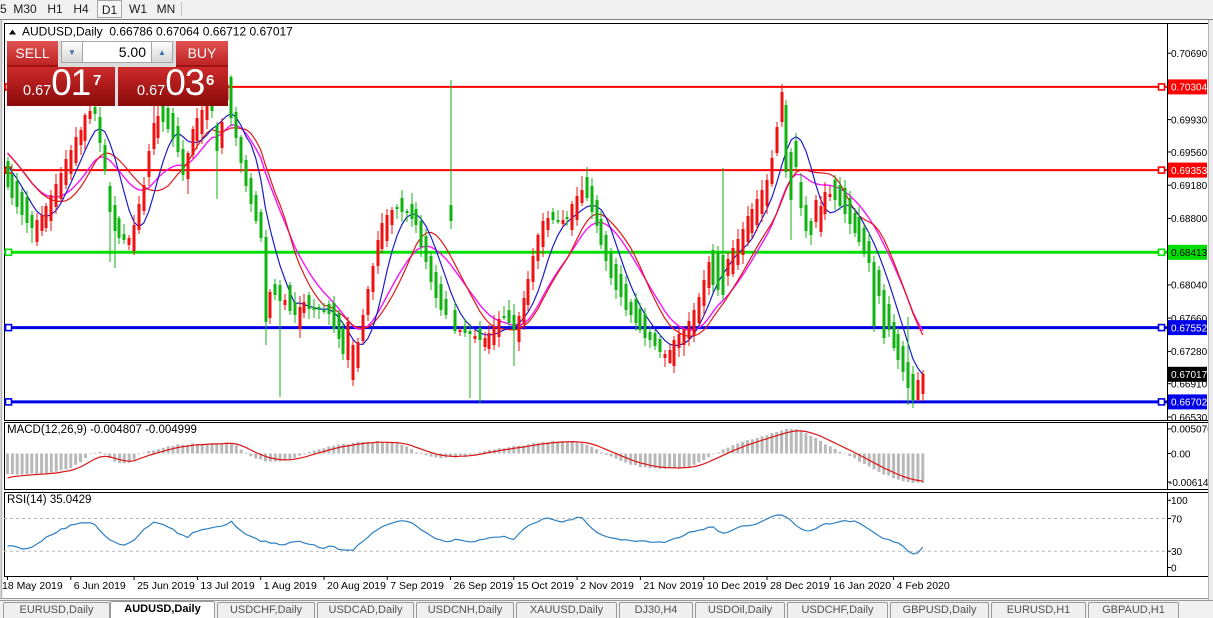  What do you see at coordinates (1191, 483) in the screenshot?
I see `svg-text: -0.006148` at bounding box center [1191, 483].